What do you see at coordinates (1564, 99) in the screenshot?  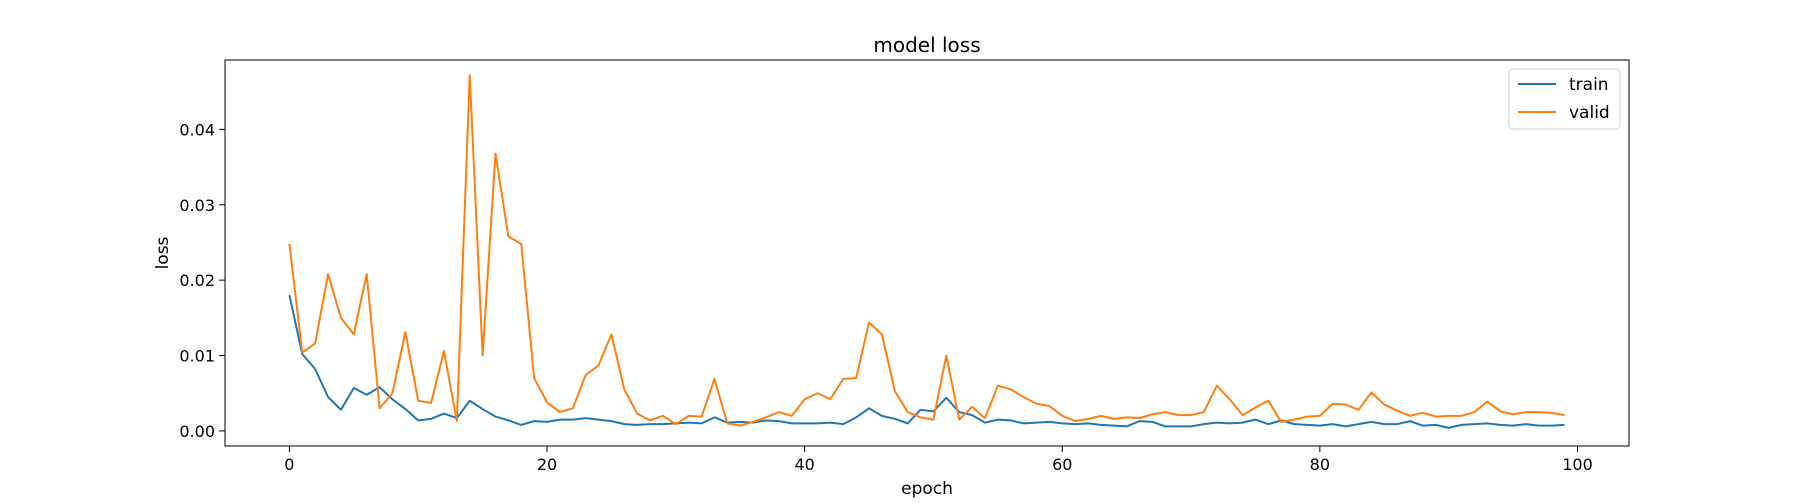 I see `legend: train valid` at bounding box center [1564, 99].